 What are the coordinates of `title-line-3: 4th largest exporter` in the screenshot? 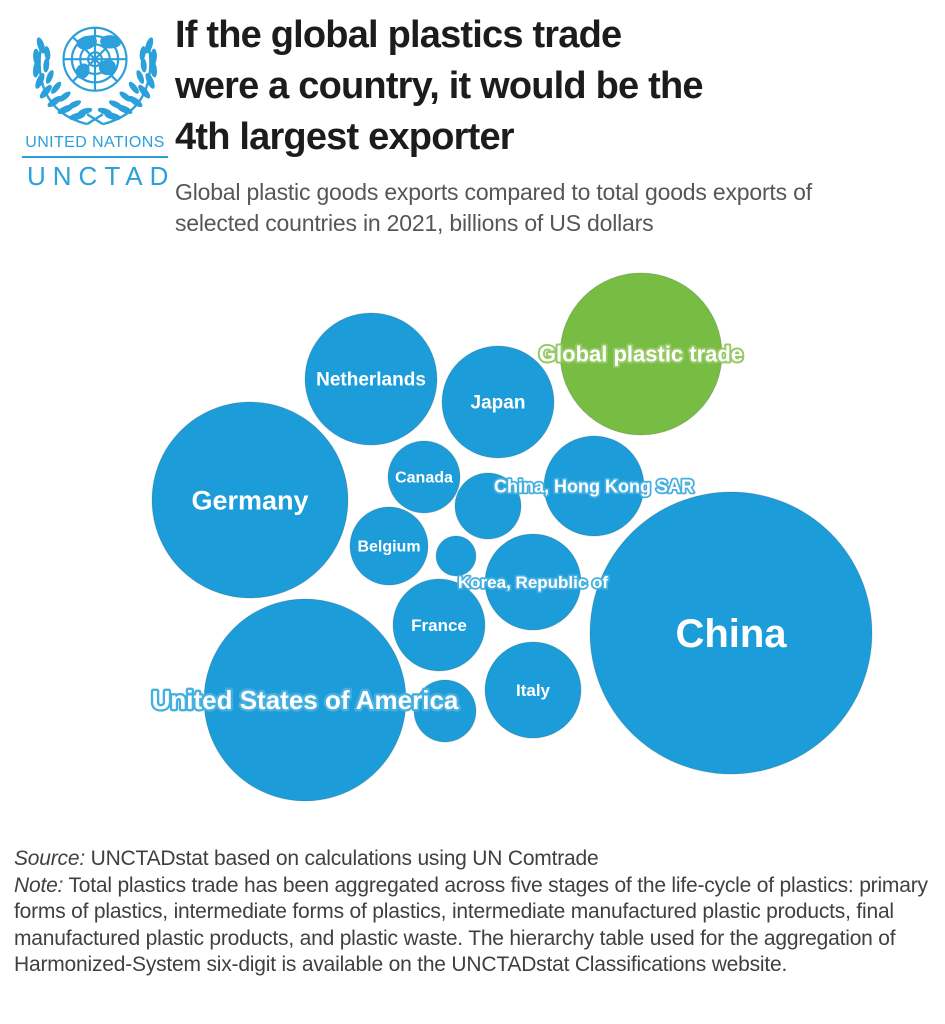 It's located at (345, 137).